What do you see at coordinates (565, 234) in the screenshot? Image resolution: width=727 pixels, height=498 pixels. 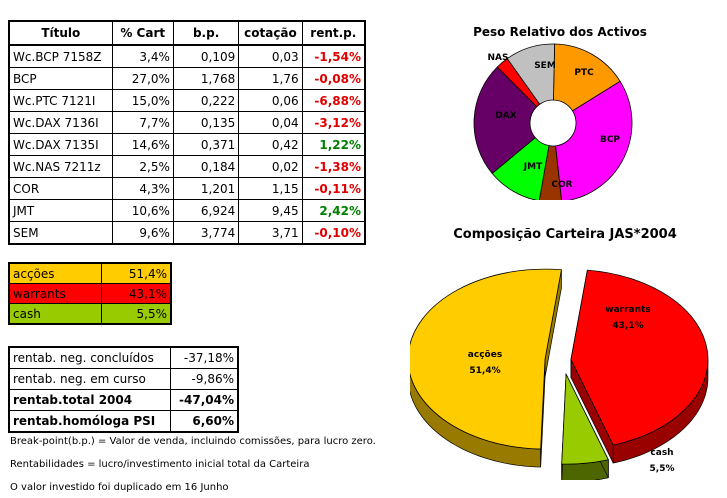 I see `pie-chart-title: Composição Carteira JAS*2004` at bounding box center [565, 234].